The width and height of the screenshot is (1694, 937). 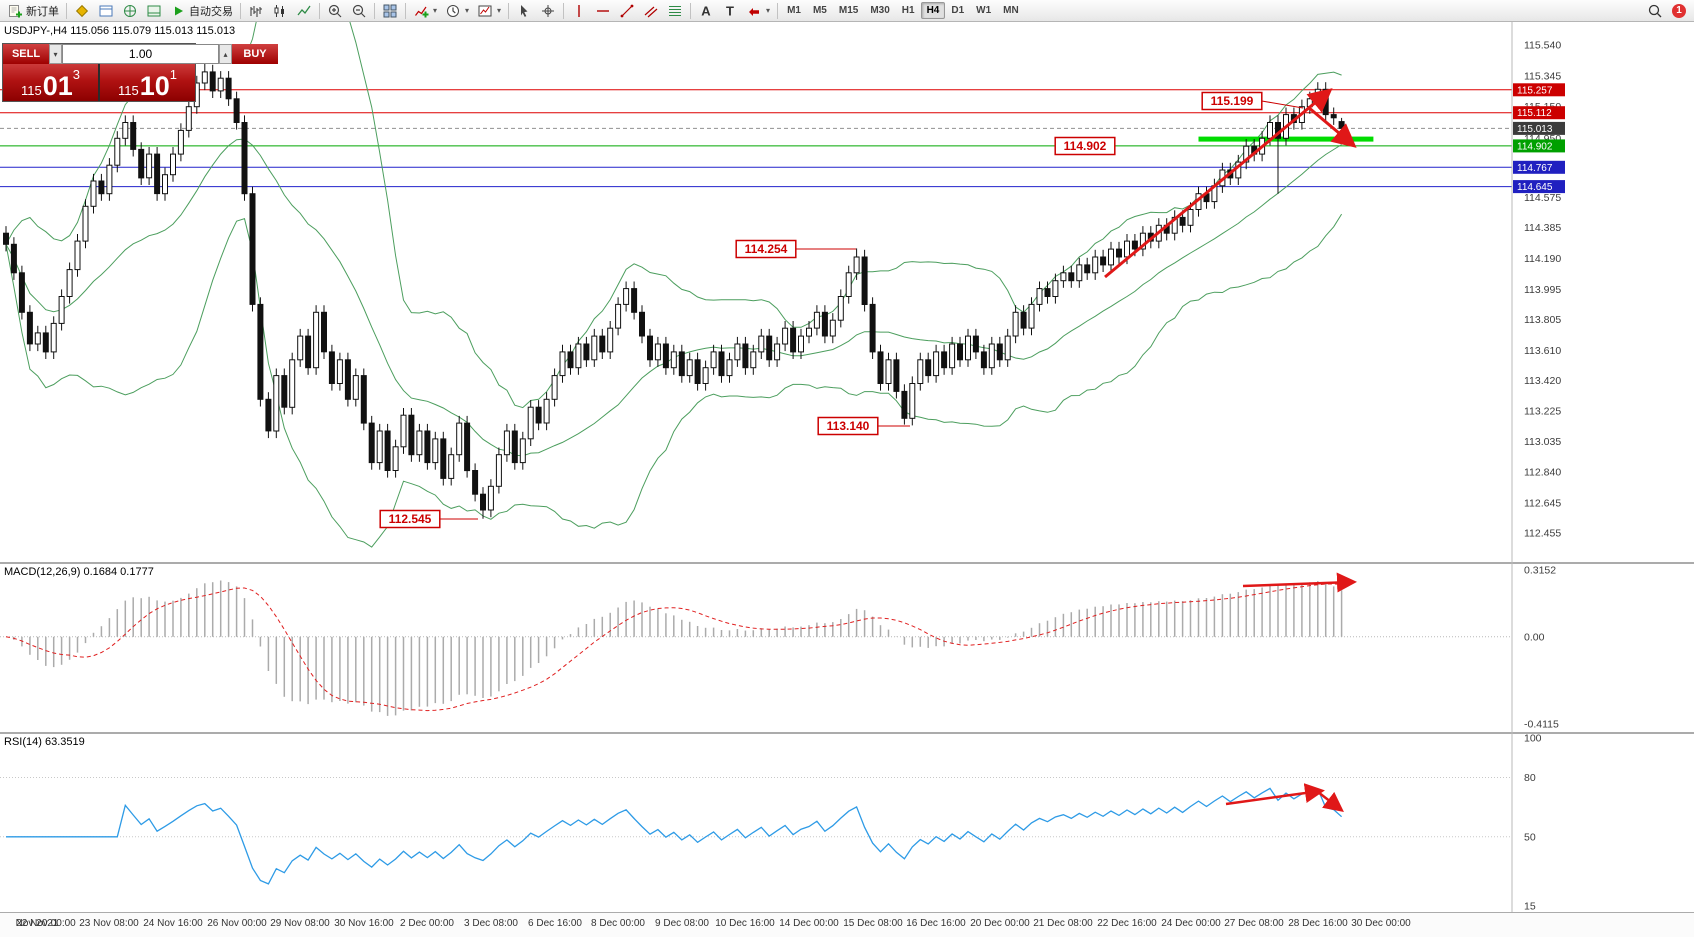 I want to click on time-axis-label: 27 Dec 08:00, so click(x=1254, y=923).